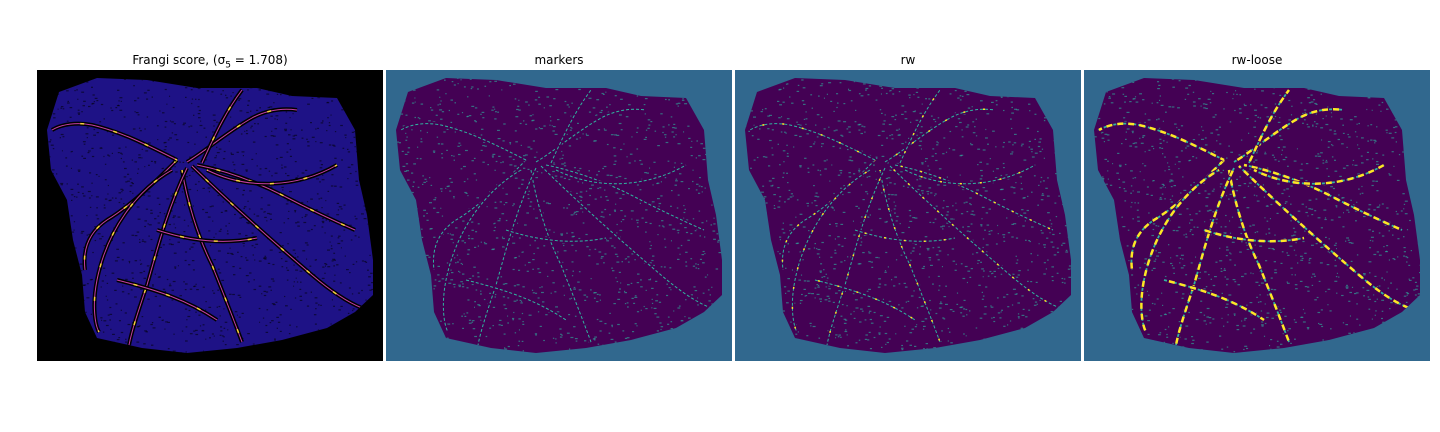 The image size is (1440, 432). What do you see at coordinates (559, 60) in the screenshot?
I see `panel-title-markers: markers` at bounding box center [559, 60].